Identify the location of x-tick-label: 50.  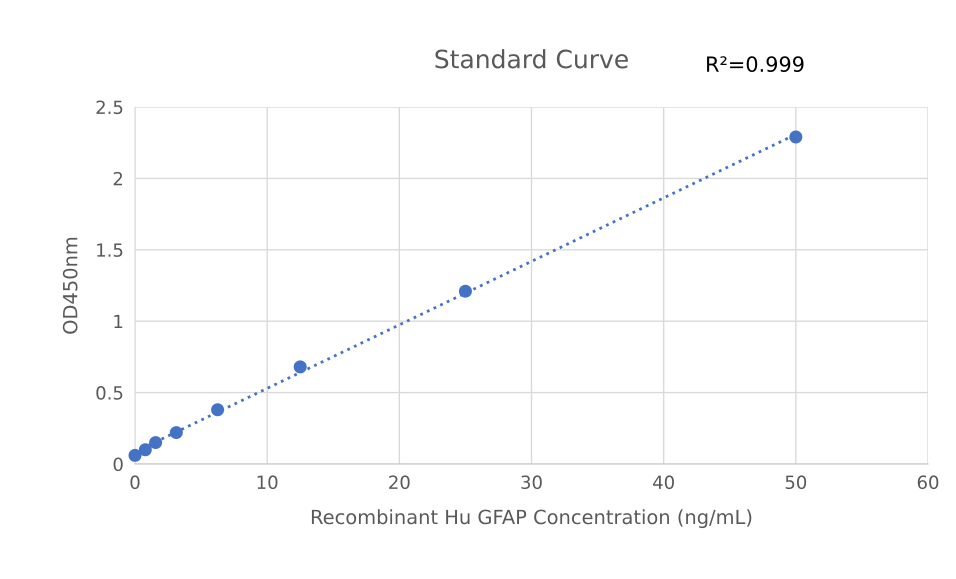
(796, 482).